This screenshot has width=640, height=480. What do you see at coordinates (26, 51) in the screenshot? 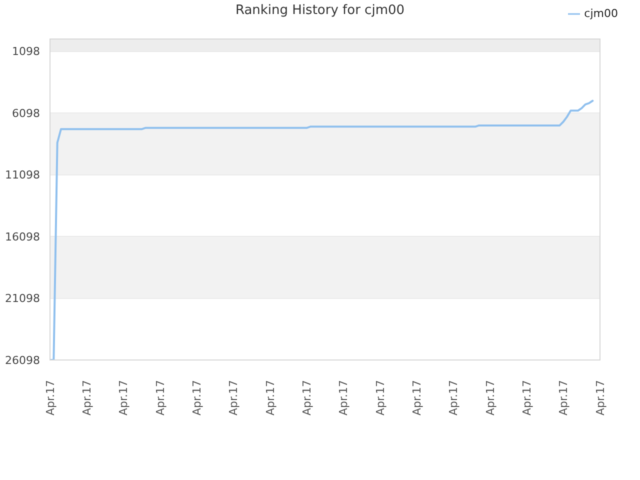
I see `y-tick-label: 1098` at bounding box center [26, 51].